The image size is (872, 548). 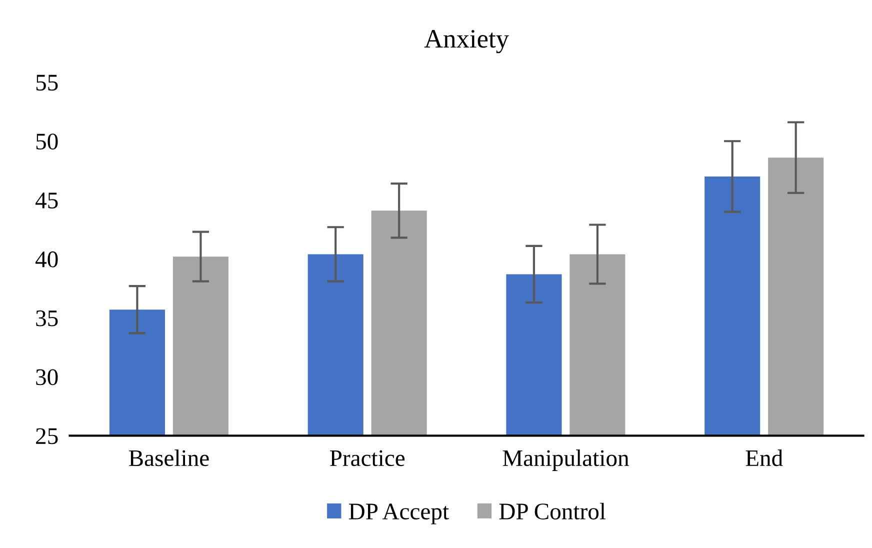 What do you see at coordinates (466, 42) in the screenshot?
I see `chart-title: Anxiety` at bounding box center [466, 42].